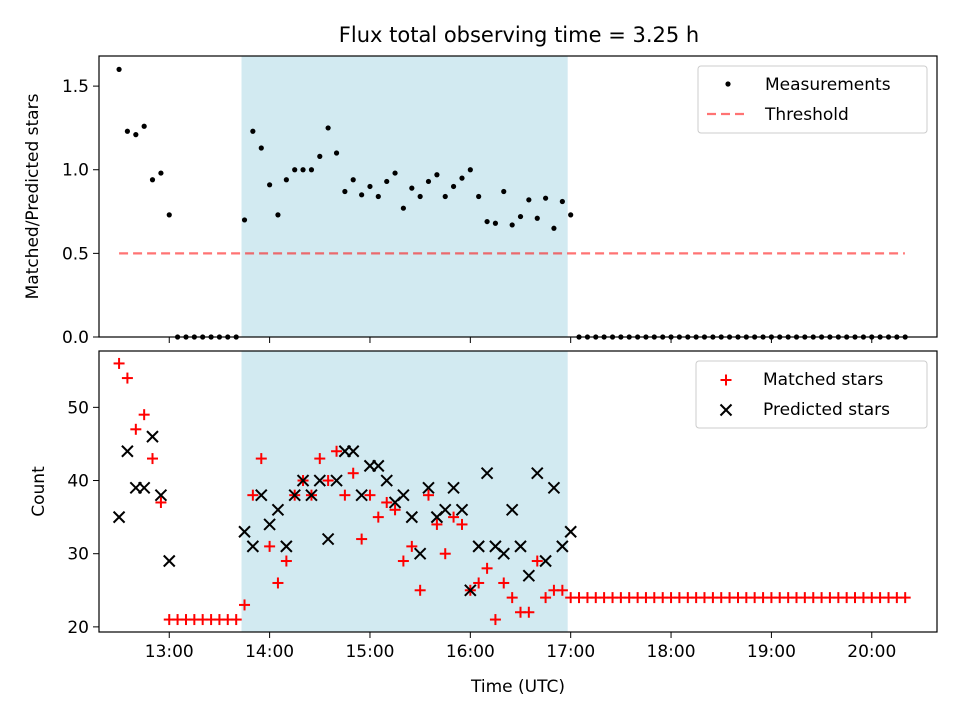  Describe the element at coordinates (80, 212) in the screenshot. I see `top-y-ticks: 0.0 0.5 1.0 1.5` at that location.